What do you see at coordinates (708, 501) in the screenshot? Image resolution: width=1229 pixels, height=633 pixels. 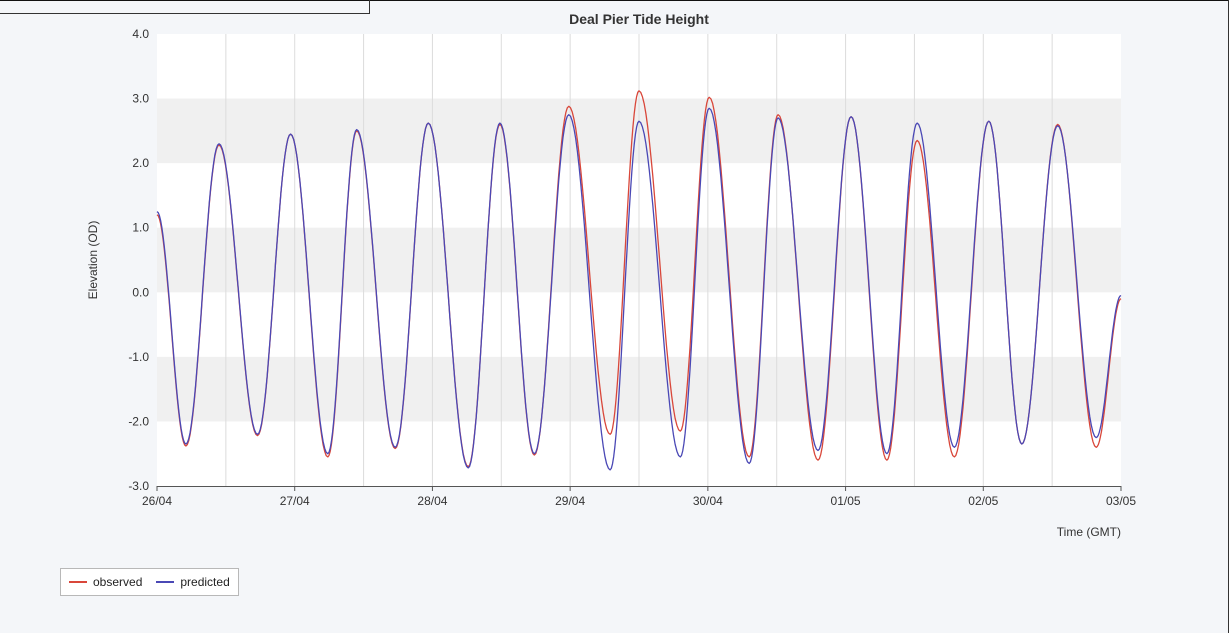 I see `x-tick-label-4: 30/04` at bounding box center [708, 501].